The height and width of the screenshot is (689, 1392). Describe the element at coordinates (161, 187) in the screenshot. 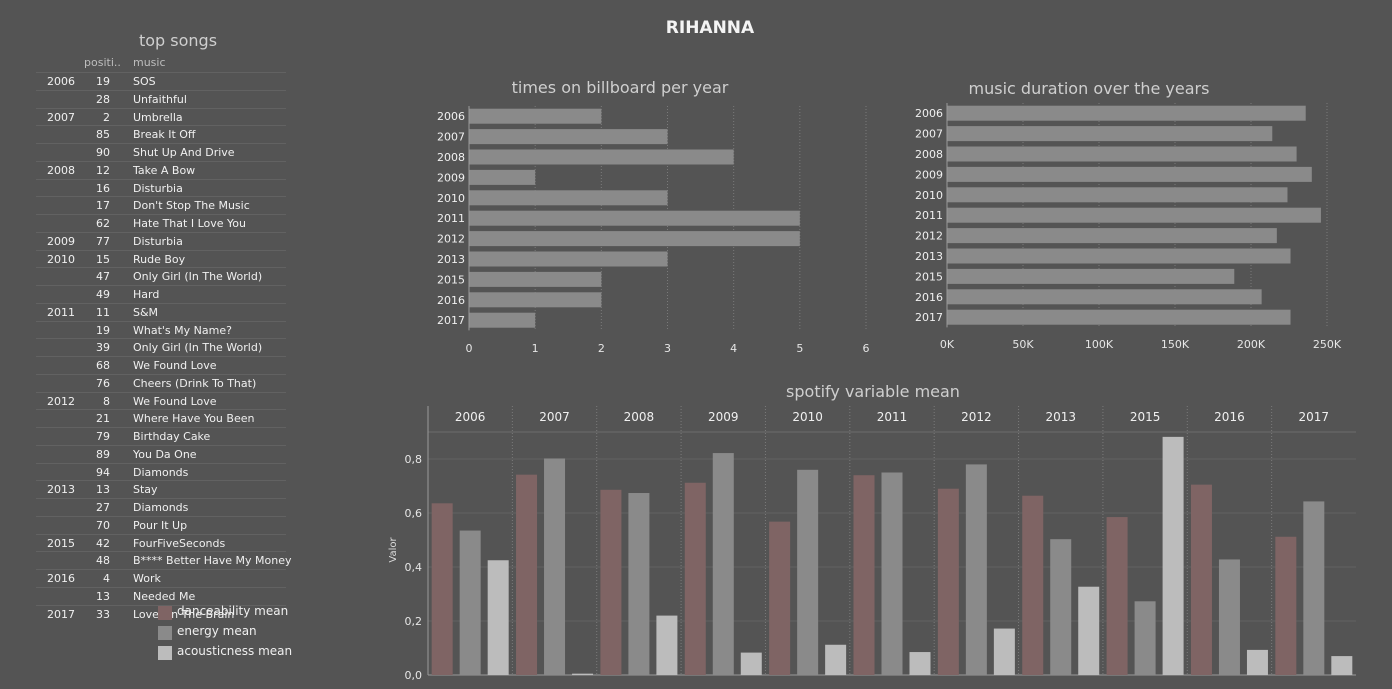

I see `table-row: 16 Disturbia` at that location.